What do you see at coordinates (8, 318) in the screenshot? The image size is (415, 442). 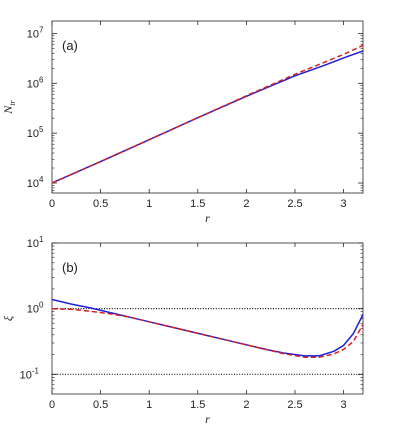 I see `y-axis-label: ξ` at bounding box center [8, 318].